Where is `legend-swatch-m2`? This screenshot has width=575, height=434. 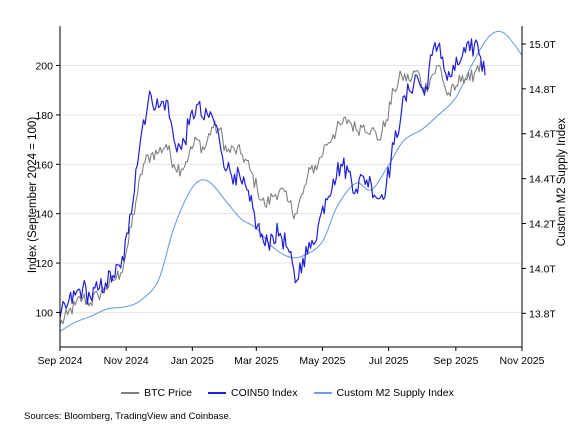
legend-swatch-m2 is located at coordinates (322, 393).